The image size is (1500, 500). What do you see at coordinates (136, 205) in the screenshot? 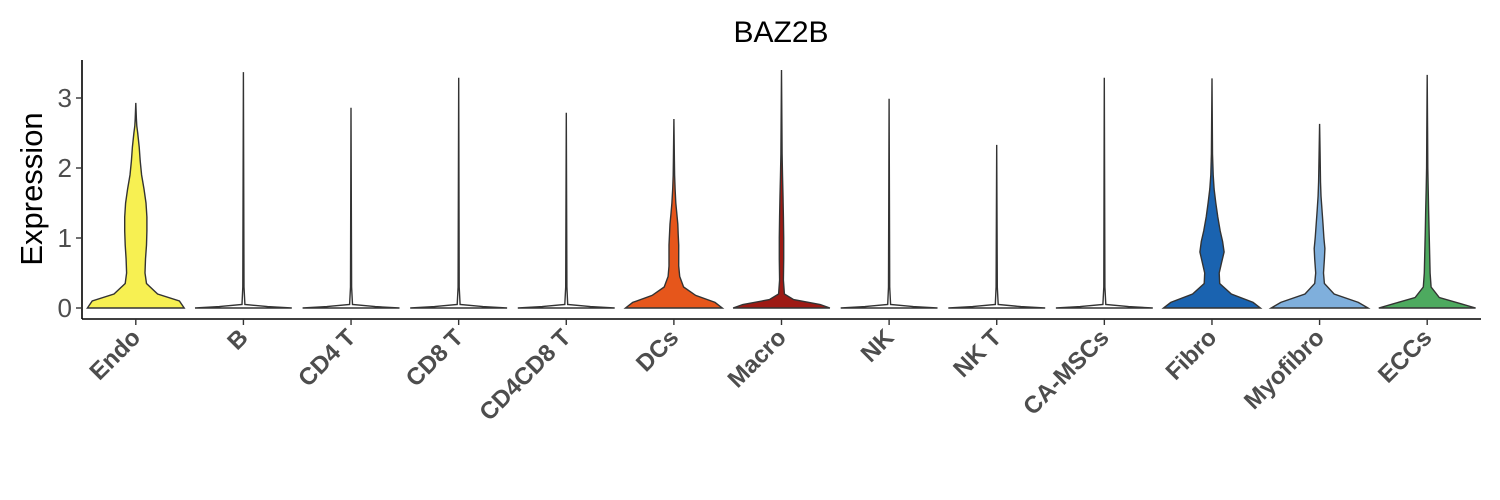
I see `violin-endo` at bounding box center [136, 205].